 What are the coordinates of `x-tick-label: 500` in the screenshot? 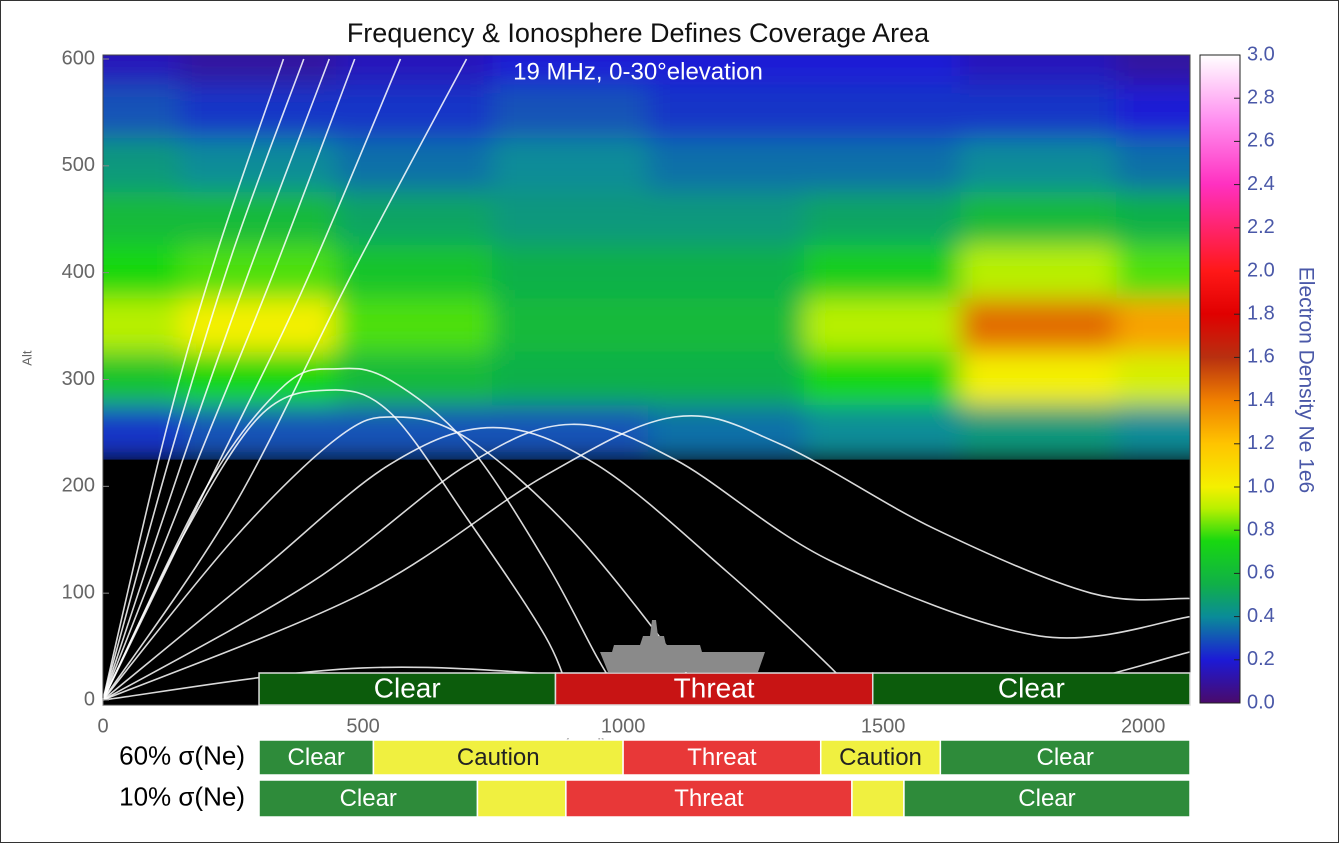 It's located at (362, 726).